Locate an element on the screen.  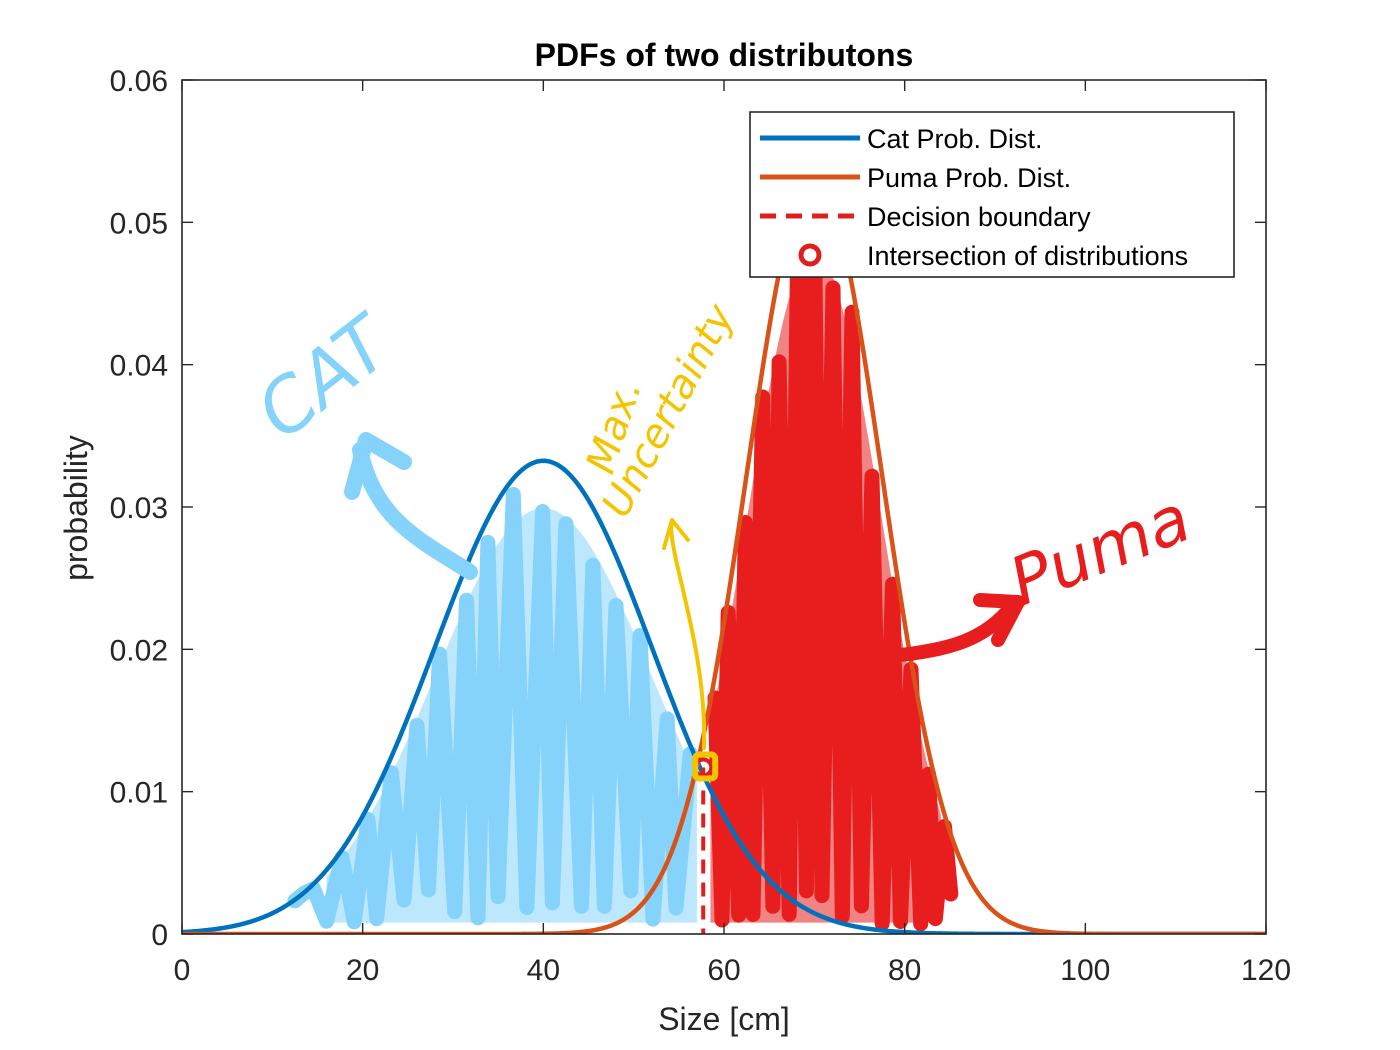
cat-annotation: CAT is located at coordinates (326, 376).